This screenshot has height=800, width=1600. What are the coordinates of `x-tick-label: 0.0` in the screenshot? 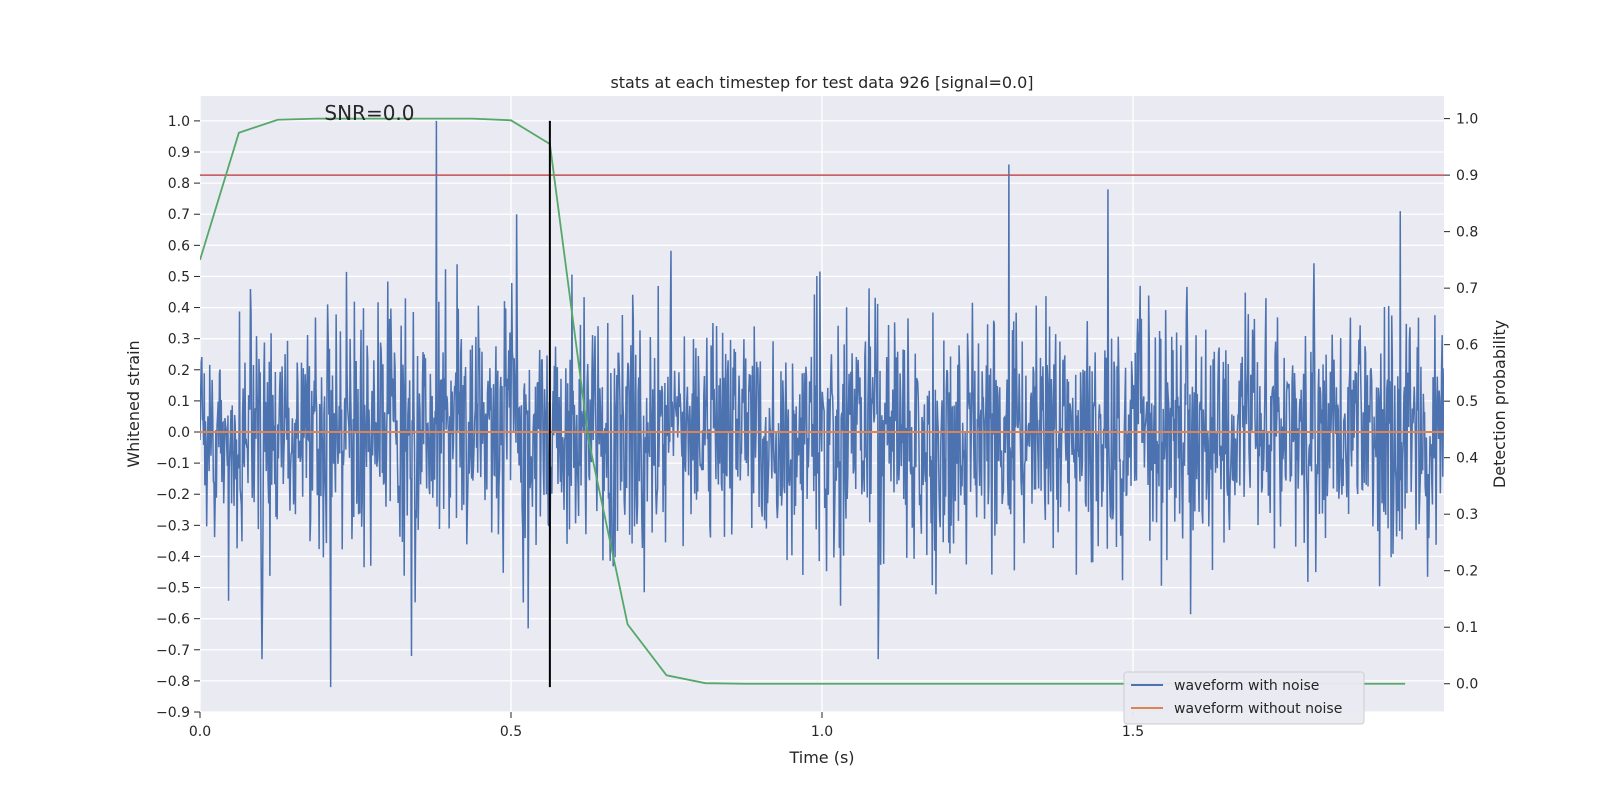 It's located at (200, 732).